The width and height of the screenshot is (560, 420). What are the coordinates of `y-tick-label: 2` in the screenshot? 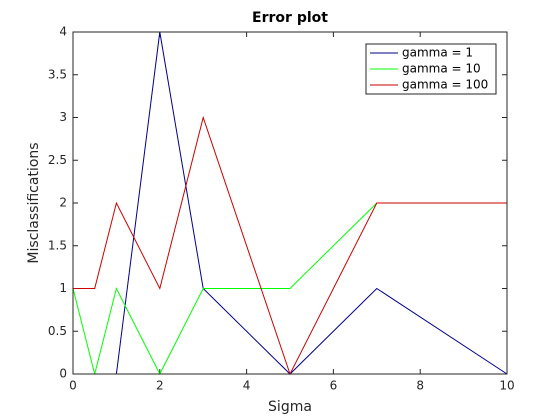 It's located at (63, 203).